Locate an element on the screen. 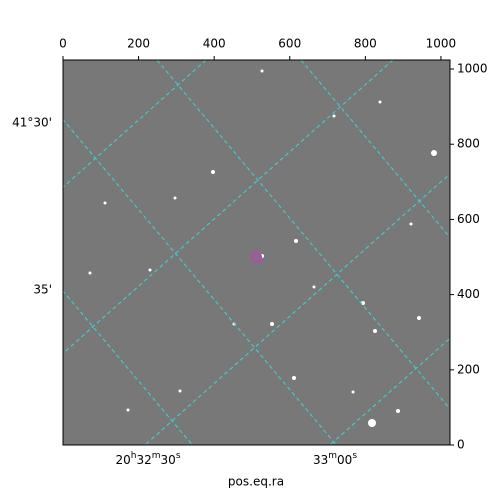  x-tick-label: 1000 is located at coordinates (441, 44).